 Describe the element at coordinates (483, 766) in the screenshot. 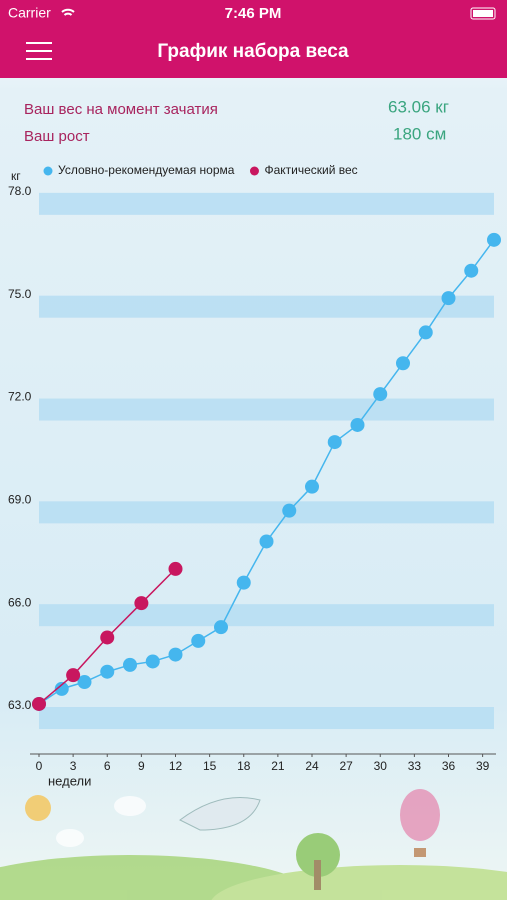

I see `x-tick-label: 39` at that location.